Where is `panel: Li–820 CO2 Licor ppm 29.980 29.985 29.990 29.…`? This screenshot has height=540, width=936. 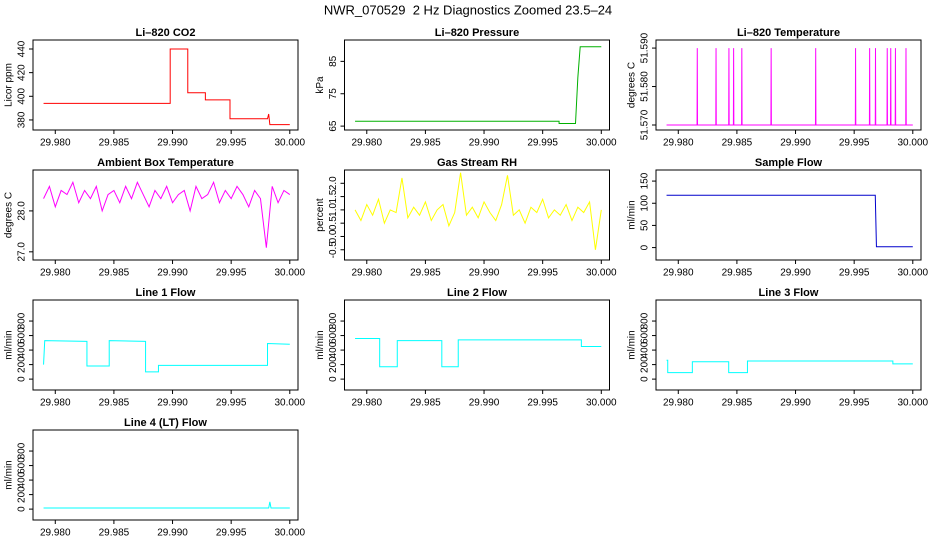
panel: Li–820 CO2 Licor ppm 29.980 29.985 29.990 29.… is located at coordinates (155, 88).